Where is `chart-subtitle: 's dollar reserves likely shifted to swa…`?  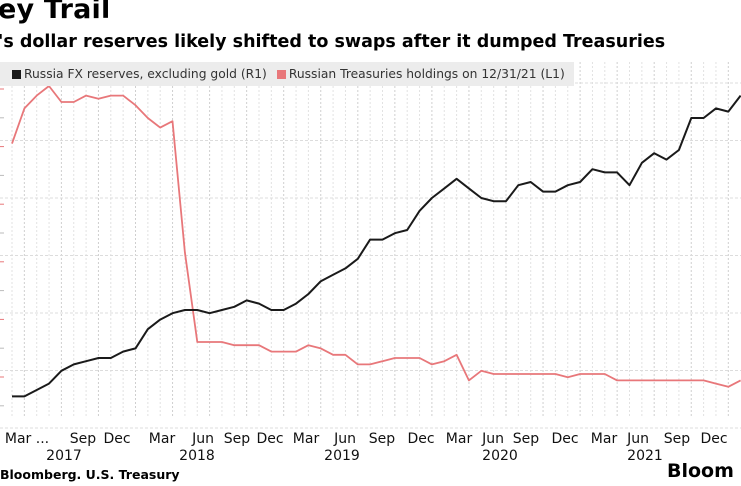 chart-subtitle: 's dollar reserves likely shifted to swa… is located at coordinates (333, 42).